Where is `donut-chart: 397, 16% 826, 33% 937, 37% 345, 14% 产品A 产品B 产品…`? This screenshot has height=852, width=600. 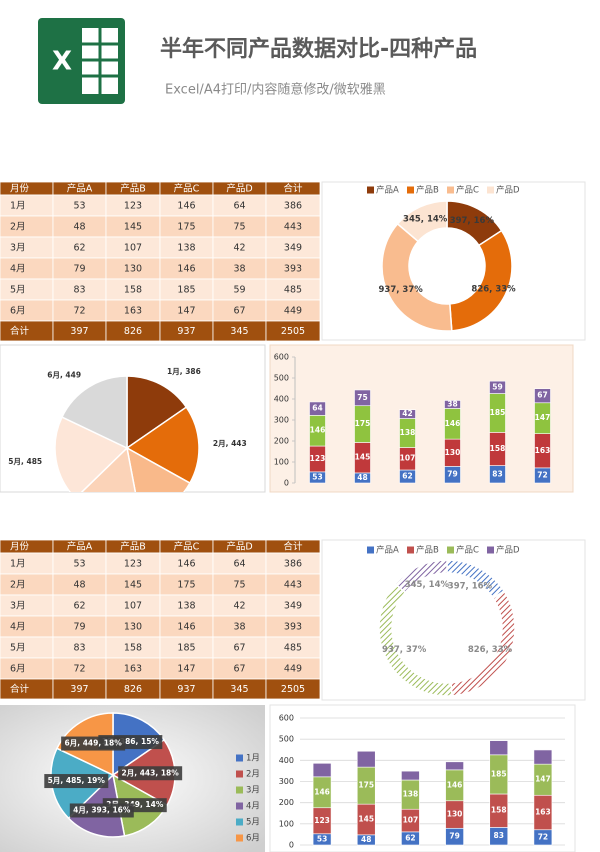 donut-chart: 397, 16% 826, 33% 937, 37% 345, 14% 产品A 产品B 产品… is located at coordinates (443, 621).